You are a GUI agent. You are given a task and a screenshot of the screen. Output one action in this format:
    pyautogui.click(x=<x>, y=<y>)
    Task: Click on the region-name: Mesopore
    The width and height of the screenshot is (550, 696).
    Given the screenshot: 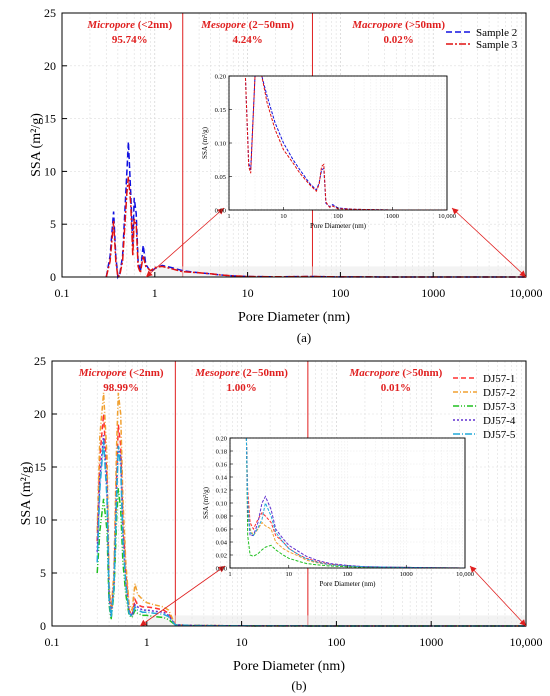 What is the action you would take?
    pyautogui.click(x=217, y=373)
    